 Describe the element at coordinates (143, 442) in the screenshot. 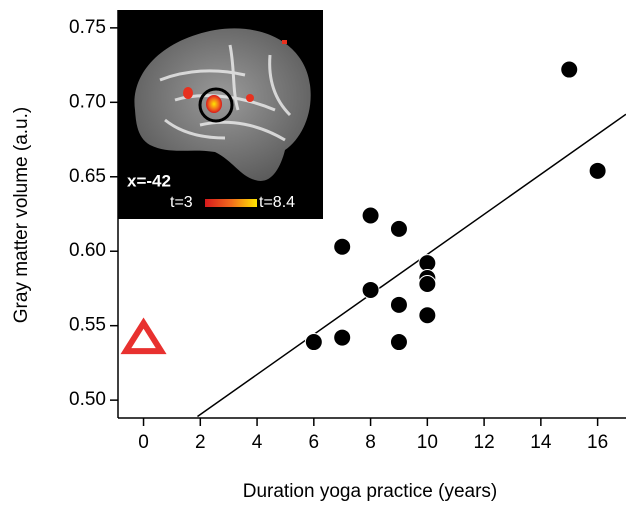

I see `x-tick-label: 0` at that location.